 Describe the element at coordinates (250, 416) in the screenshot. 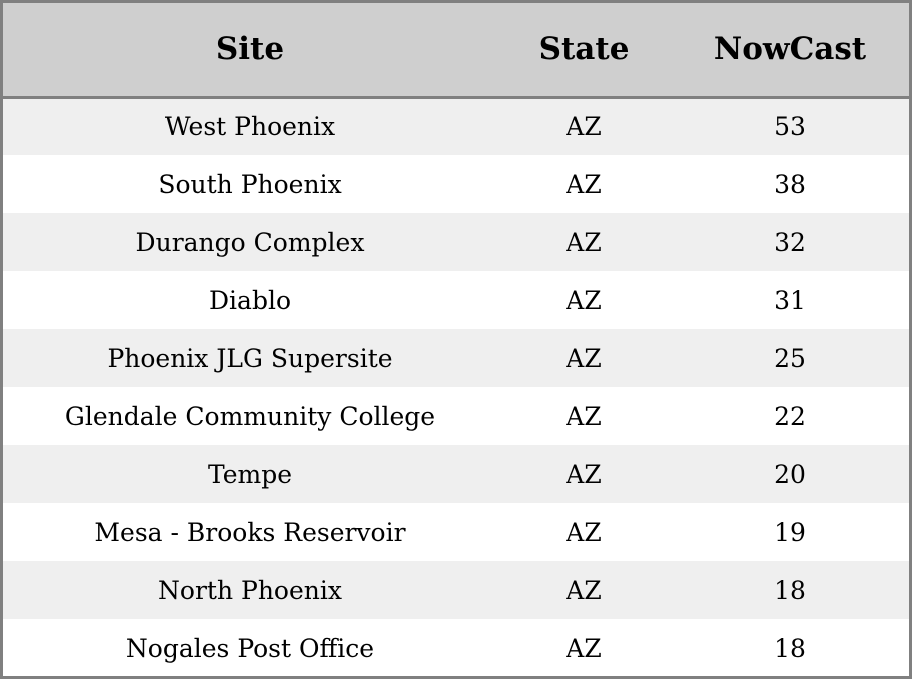

I see `site-cell: Glendale Community College` at that location.